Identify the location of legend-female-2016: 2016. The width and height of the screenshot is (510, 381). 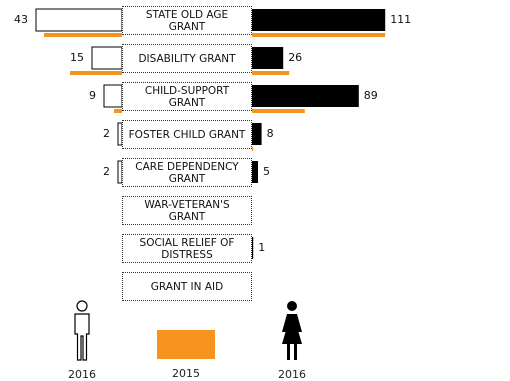
(292, 340).